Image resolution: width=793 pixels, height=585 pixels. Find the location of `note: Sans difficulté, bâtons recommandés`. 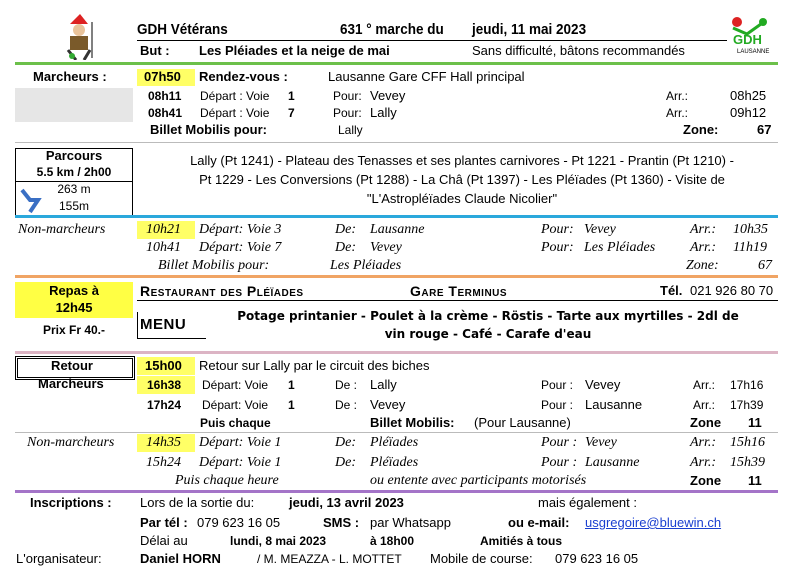

note: Sans difficulté, bâtons recommandés is located at coordinates (578, 50).